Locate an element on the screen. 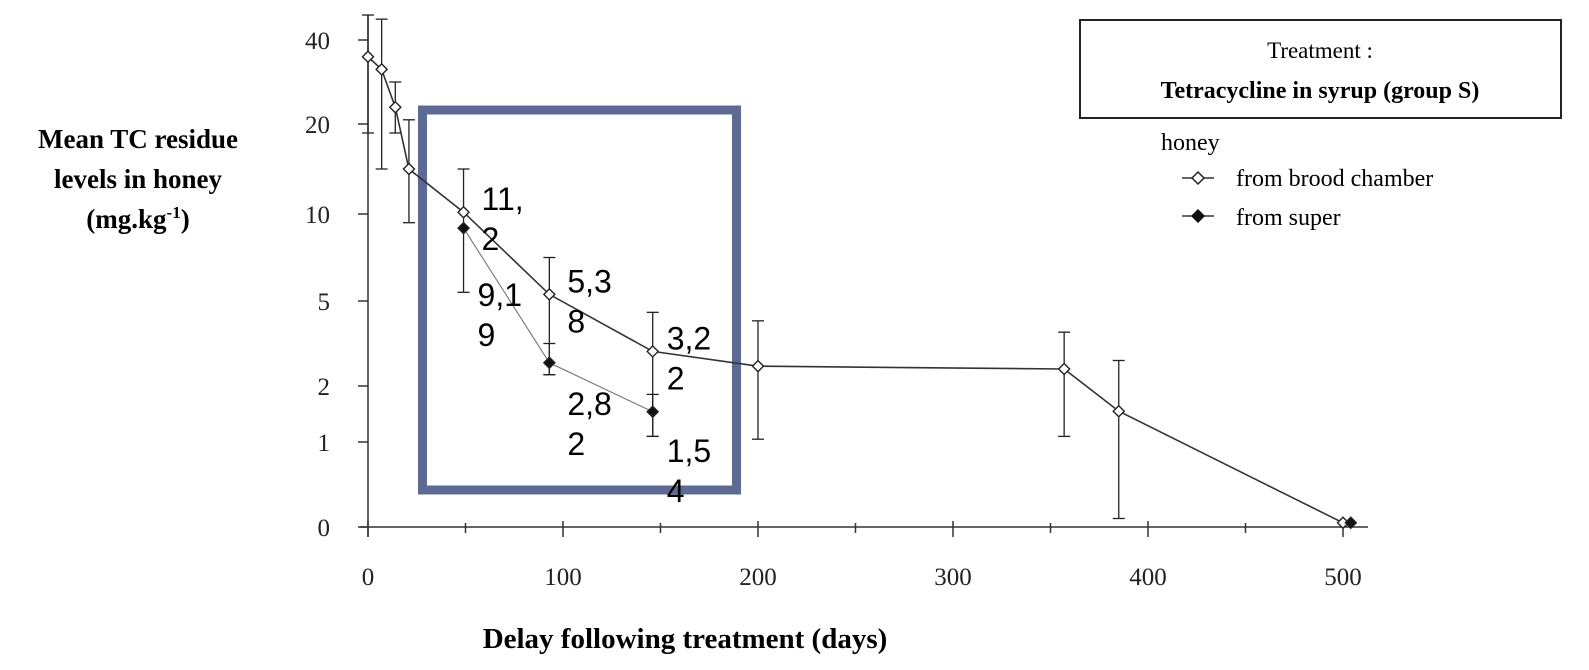 The width and height of the screenshot is (1589, 670). x-axis-label: Delay following treatment (days) is located at coordinates (685, 639).